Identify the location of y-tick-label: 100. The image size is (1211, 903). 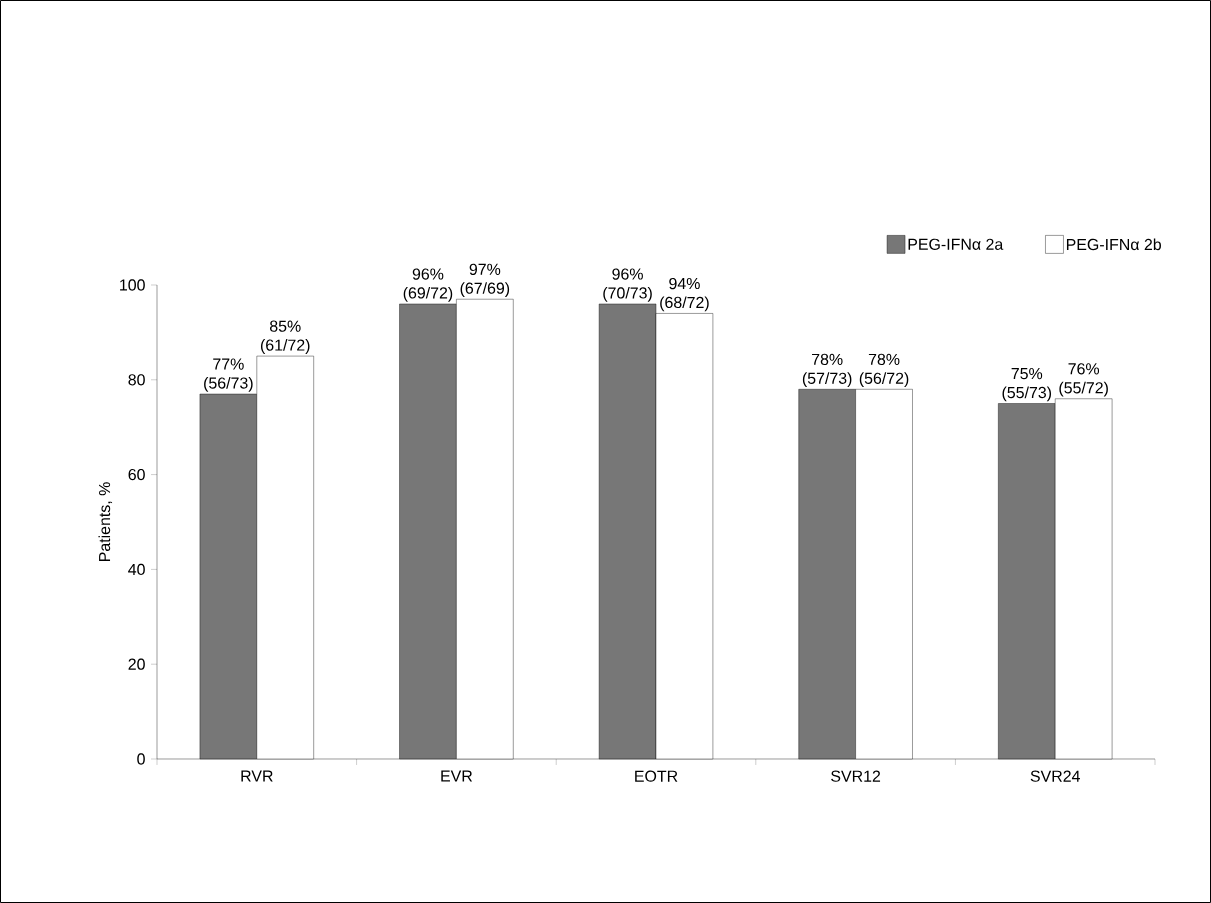
(132, 285).